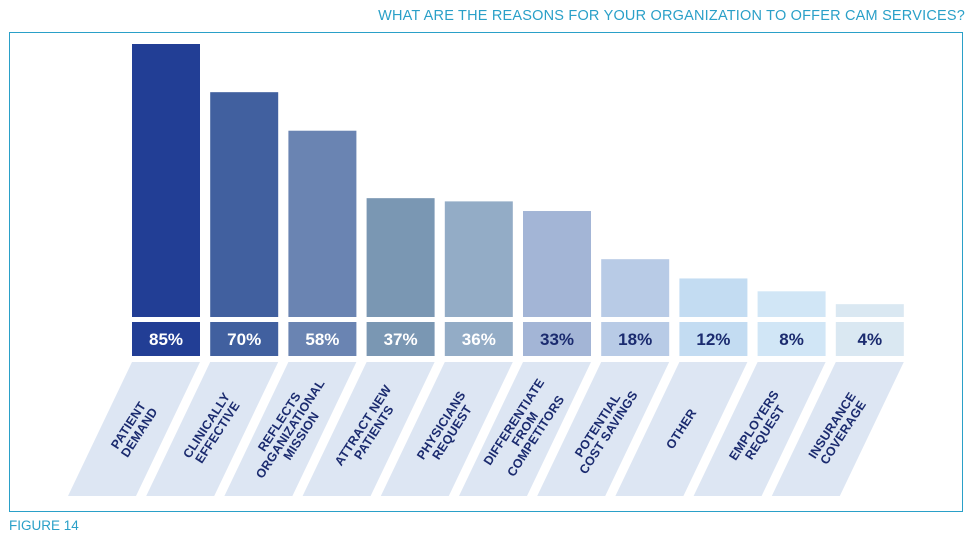 Image resolution: width=979 pixels, height=534 pixels. I want to click on value-label: 12%, so click(713, 339).